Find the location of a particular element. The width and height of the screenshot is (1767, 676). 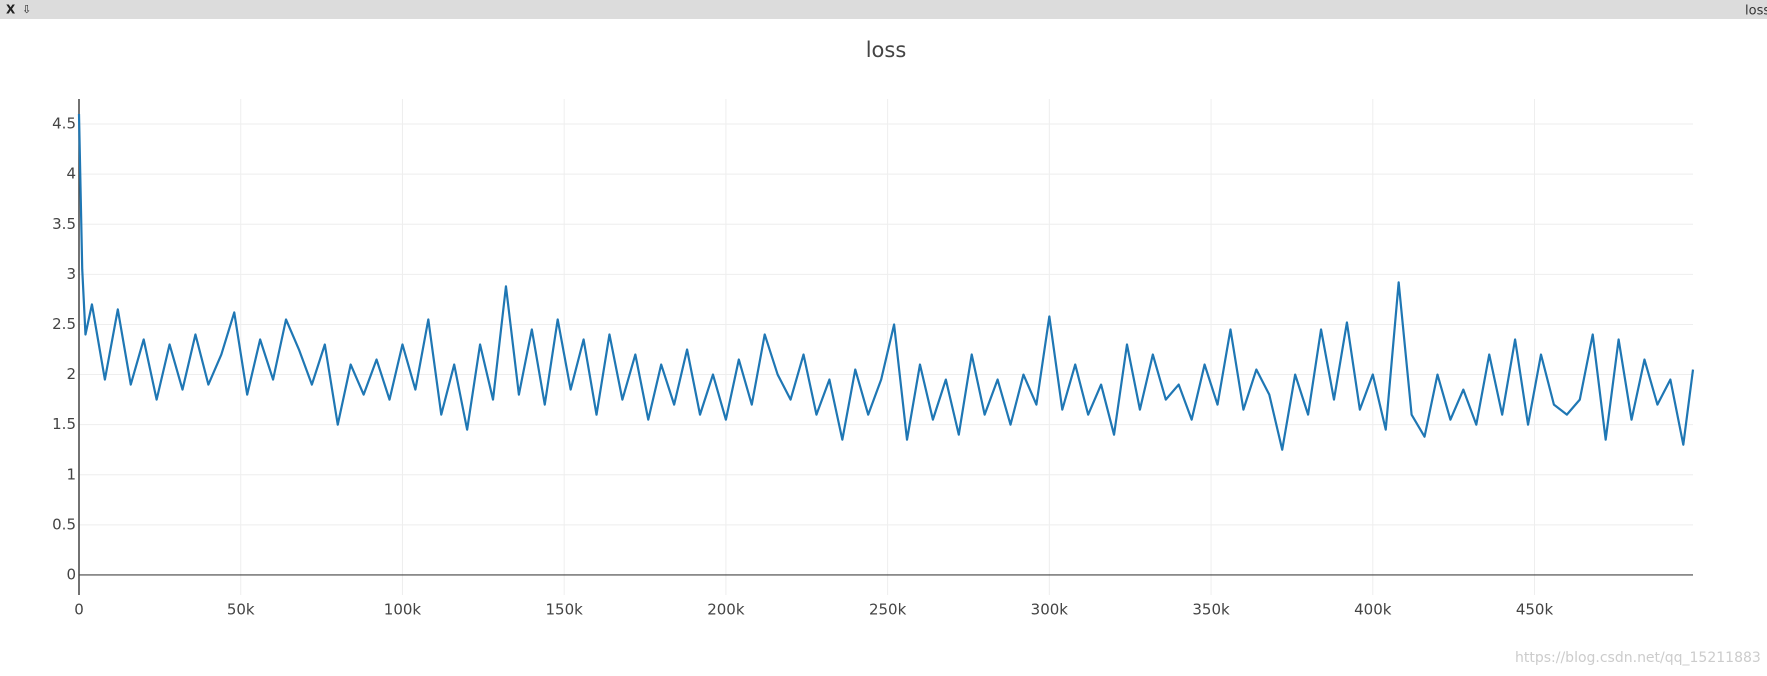

watermark: https://blog.csdn.net/qq_15211883 is located at coordinates (1638, 658).